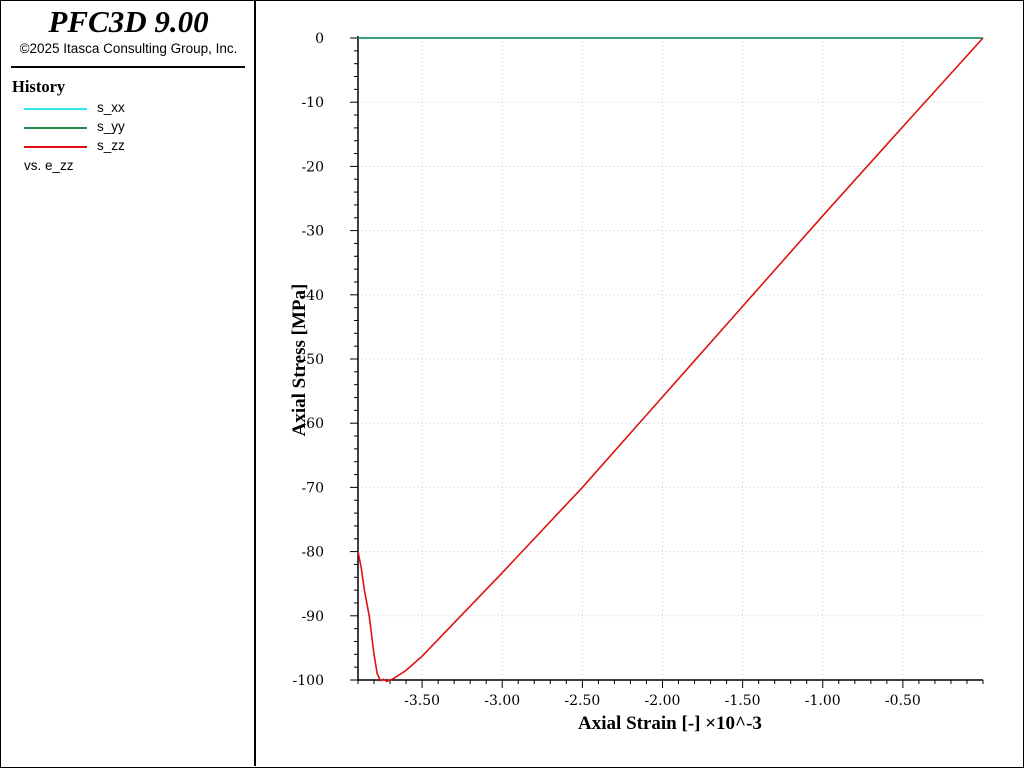  What do you see at coordinates (308, 681) in the screenshot?
I see `y-tick-label: -100` at bounding box center [308, 681].